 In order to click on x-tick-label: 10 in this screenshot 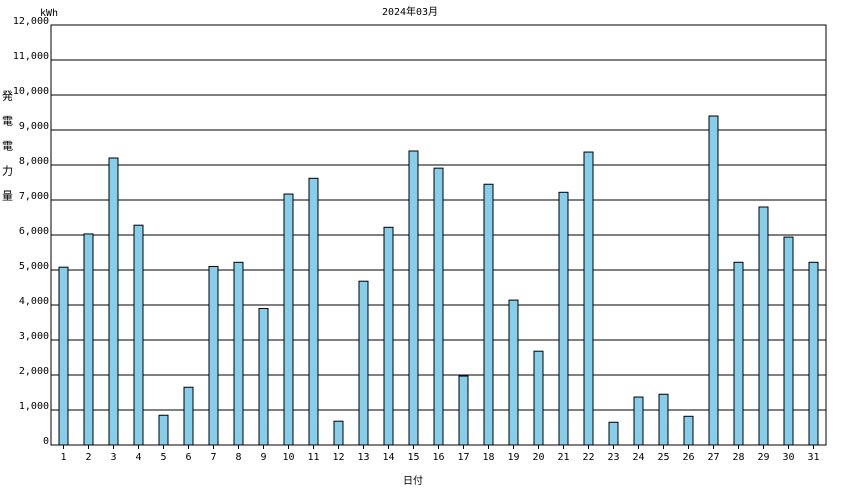, I will do `click(288, 457)`.